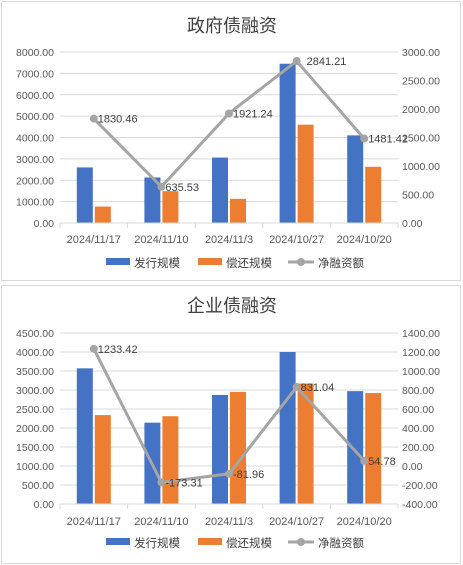 This screenshot has width=463, height=565. I want to click on net-financing-data-label: 1233.42, so click(118, 350).